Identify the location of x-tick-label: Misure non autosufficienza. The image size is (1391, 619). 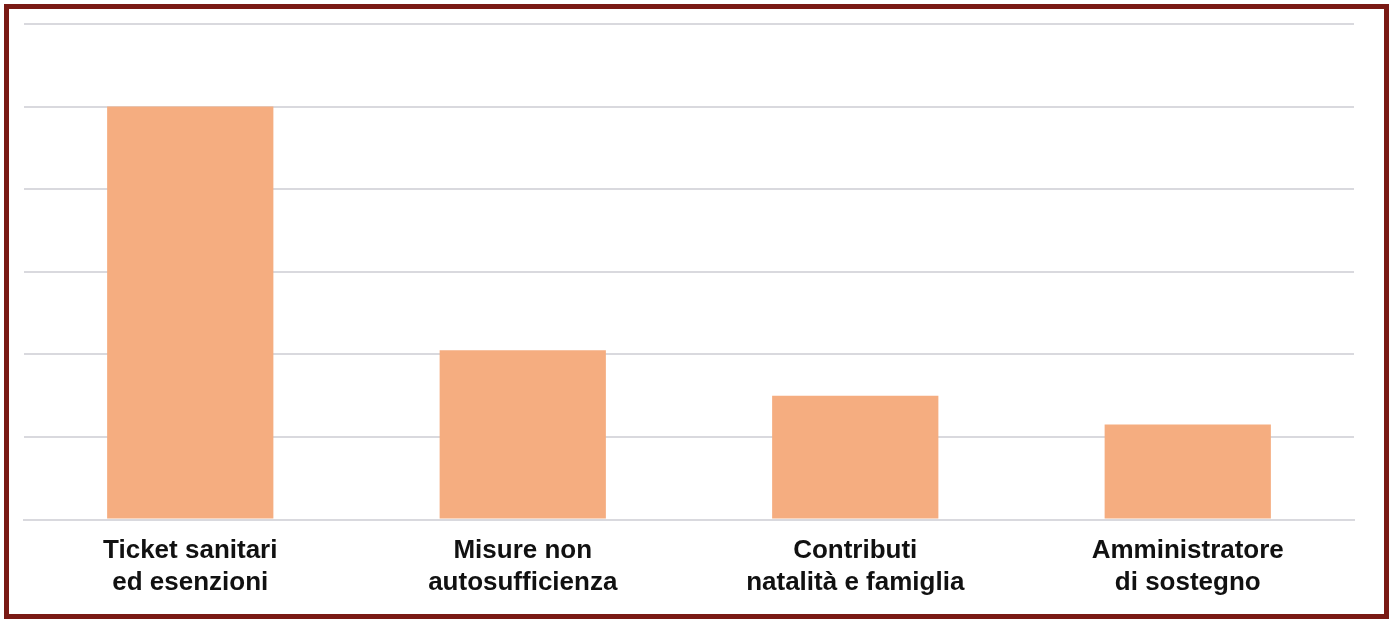
(523, 565).